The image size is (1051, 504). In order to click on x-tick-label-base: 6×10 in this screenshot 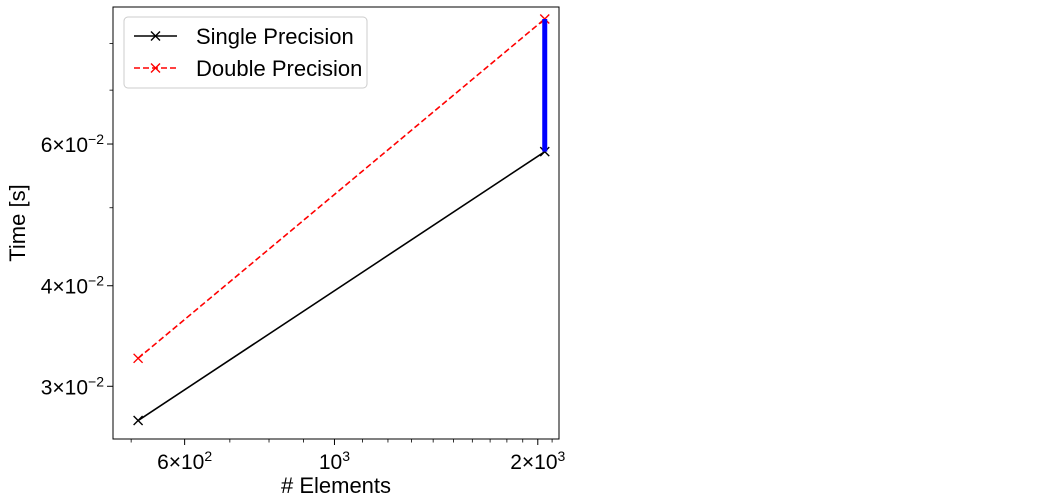, I will do `click(180, 462)`.